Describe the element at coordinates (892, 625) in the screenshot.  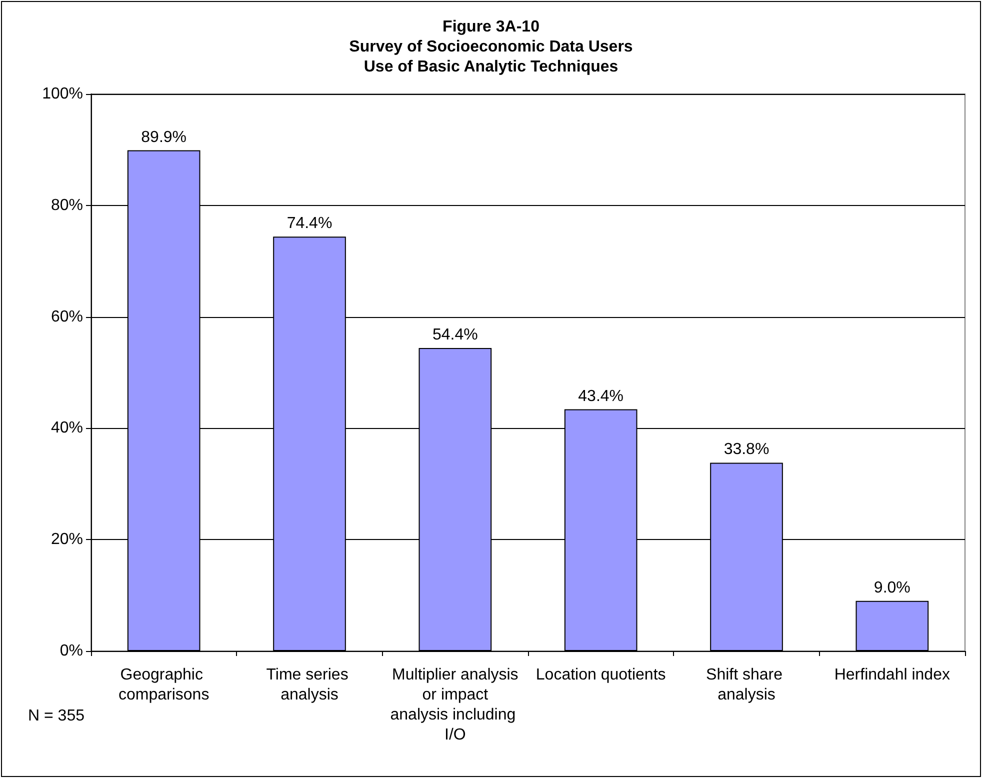
I see `bar` at that location.